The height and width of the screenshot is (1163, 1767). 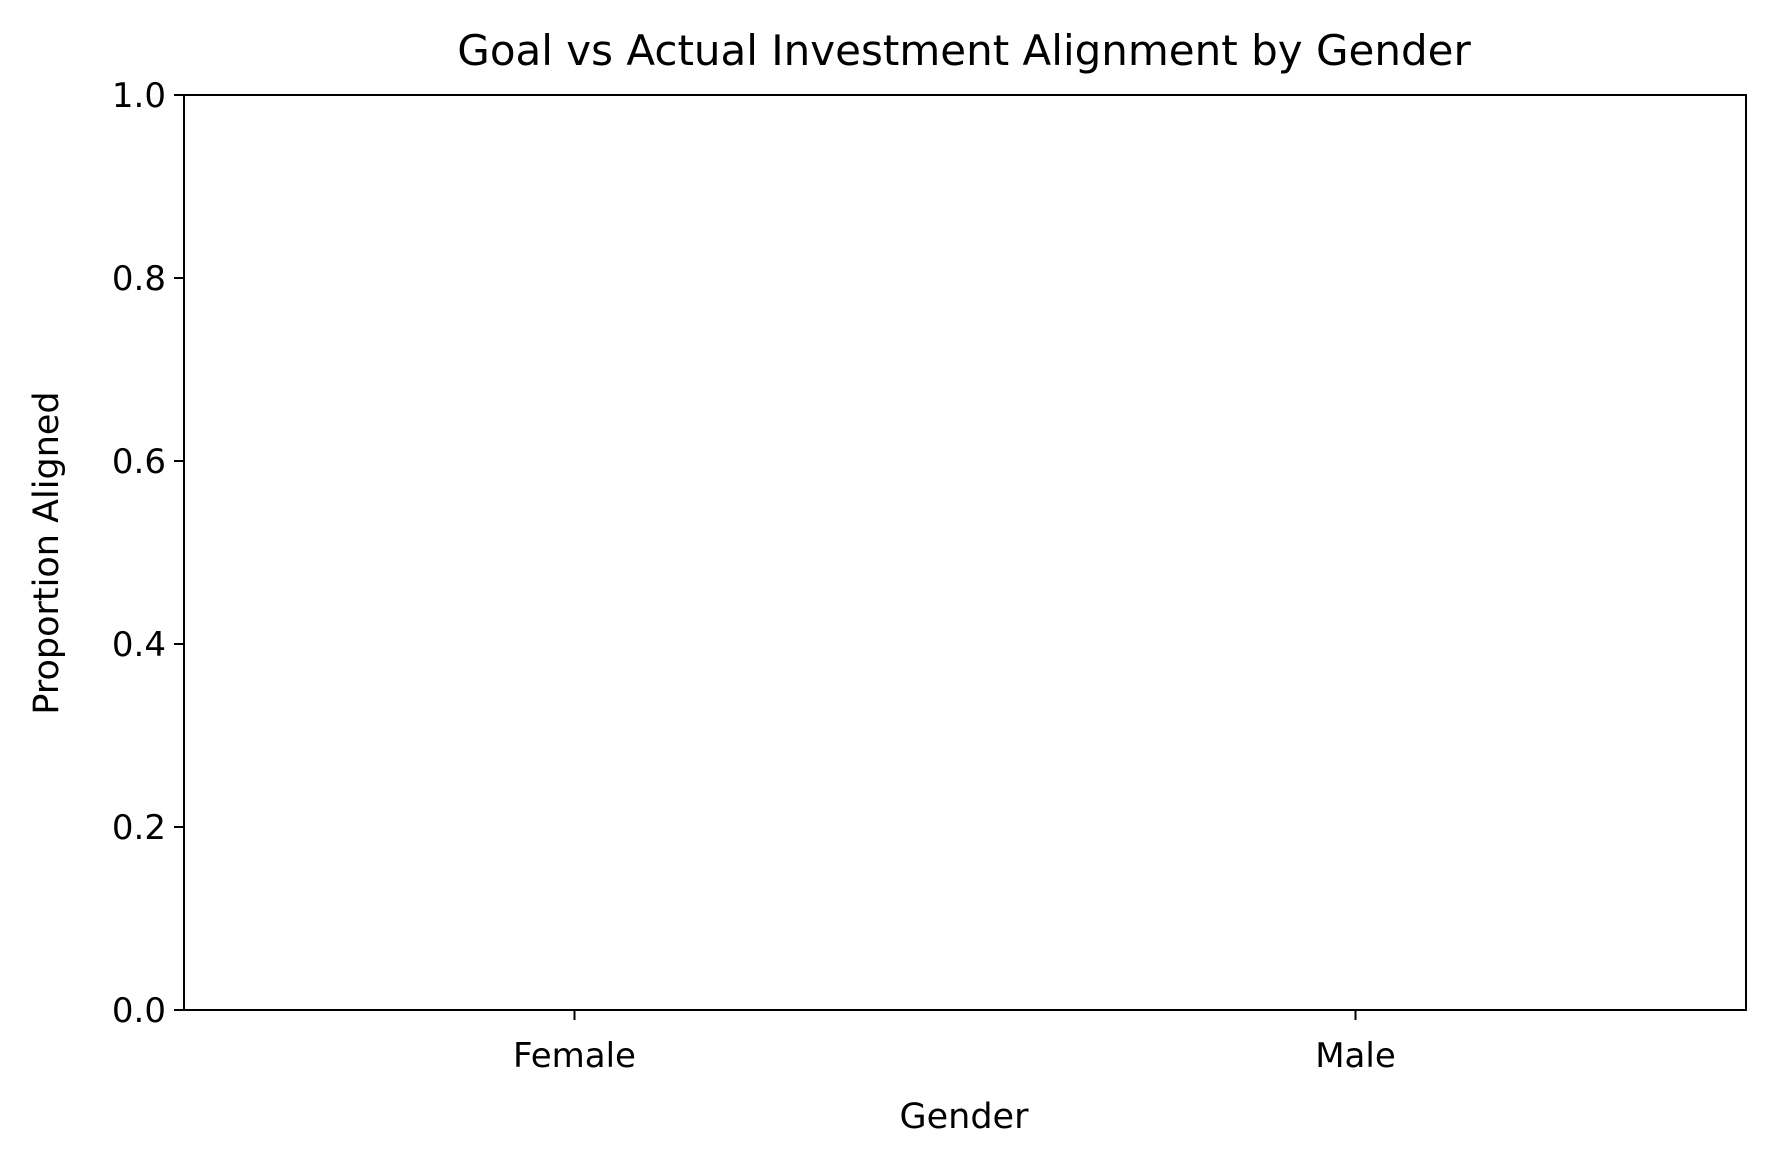 I want to click on y-tick-label: 0.8, so click(x=139, y=279).